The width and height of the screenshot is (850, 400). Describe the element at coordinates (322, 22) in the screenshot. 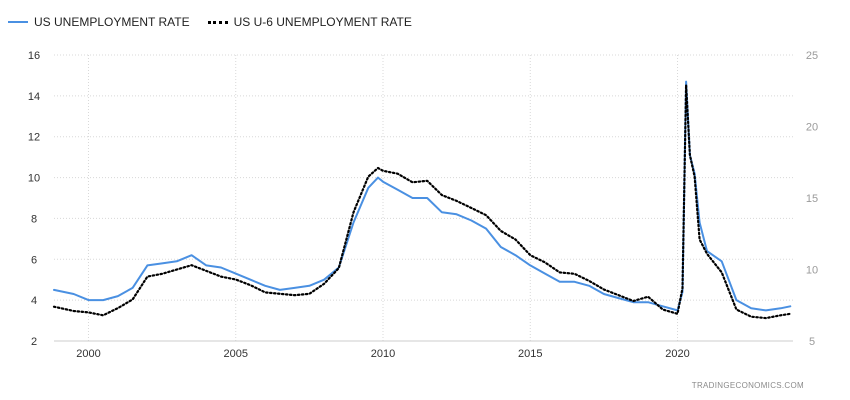

I see `legend-label-u6-unemployment-rate: US U-6 UNEMPLOYMENT RATE` at that location.